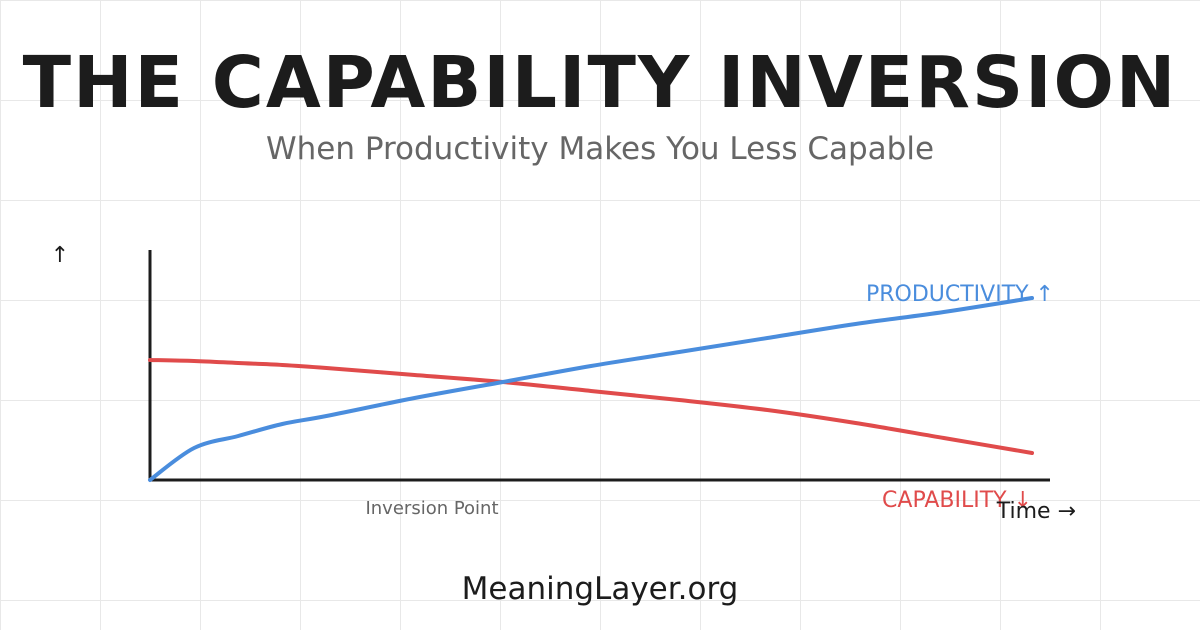  I want to click on productivity-series-label: PRODUCTIVITY ↑, so click(960, 294).